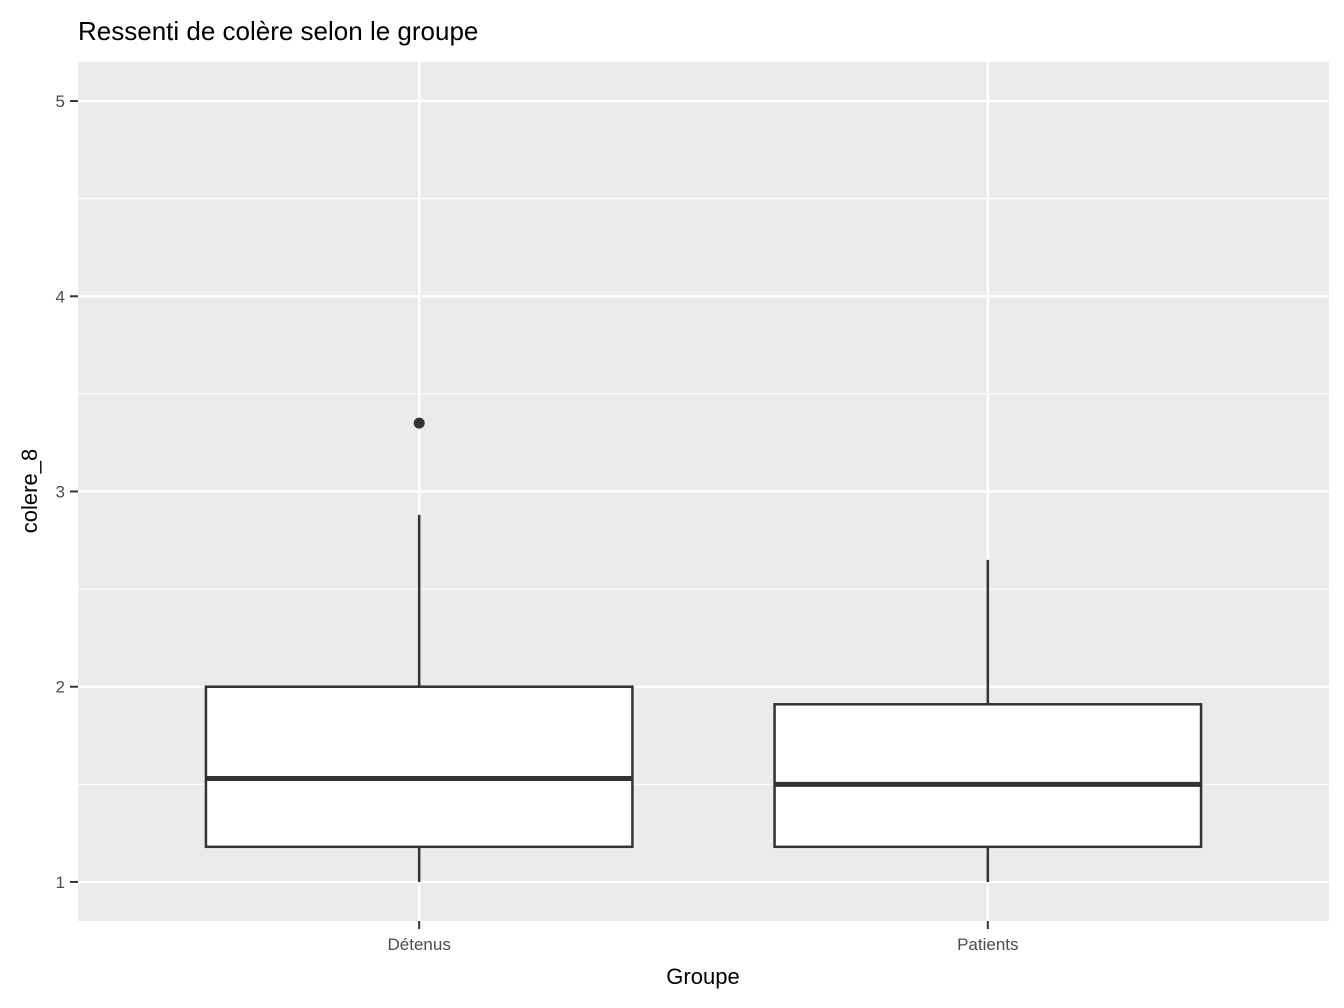 The height and width of the screenshot is (1008, 1344). What do you see at coordinates (60, 687) in the screenshot?
I see `y-tick-label: 2` at bounding box center [60, 687].